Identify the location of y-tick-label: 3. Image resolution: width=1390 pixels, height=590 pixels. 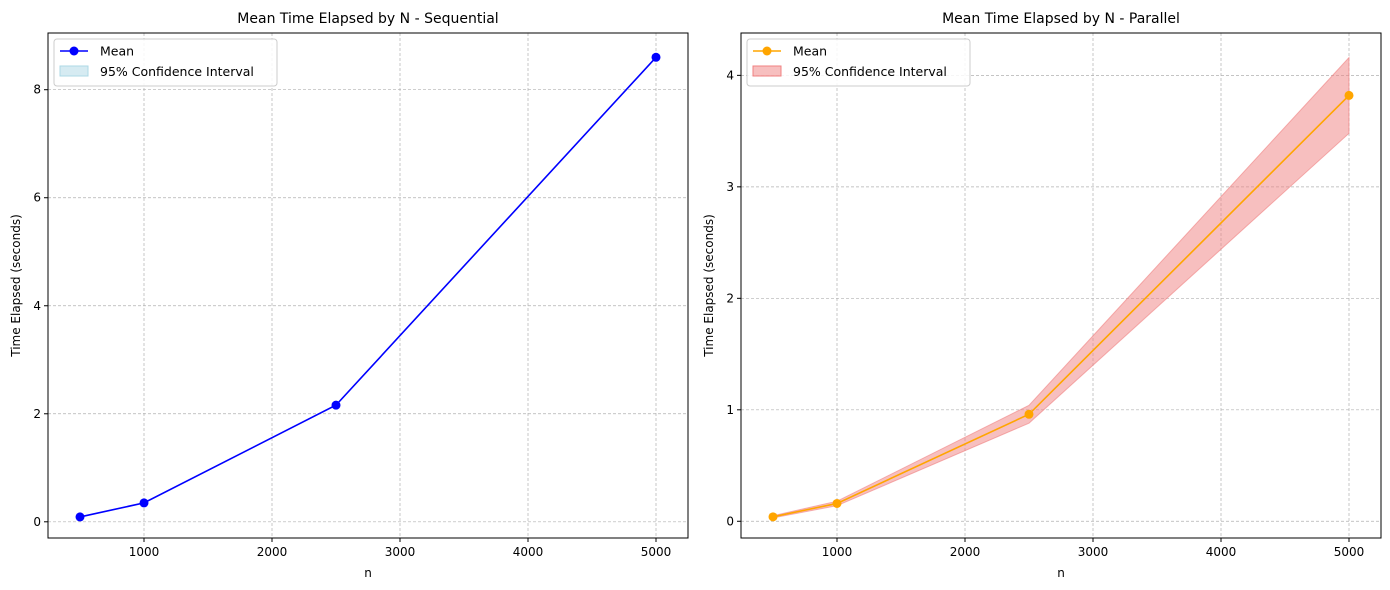
(730, 187).